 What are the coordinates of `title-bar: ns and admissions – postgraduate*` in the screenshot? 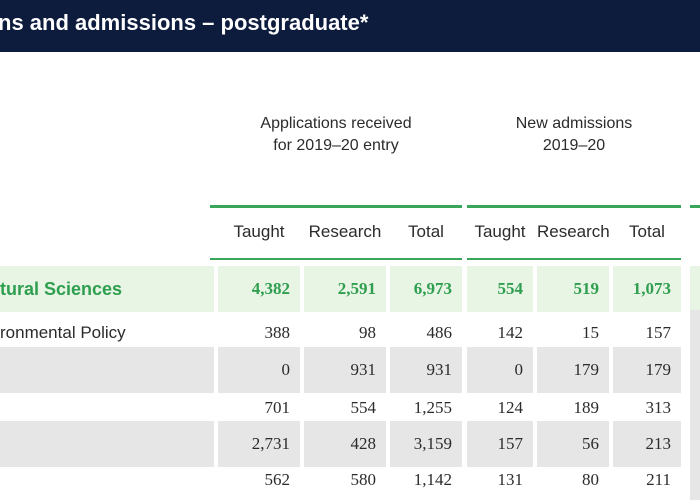 It's located at (350, 26).